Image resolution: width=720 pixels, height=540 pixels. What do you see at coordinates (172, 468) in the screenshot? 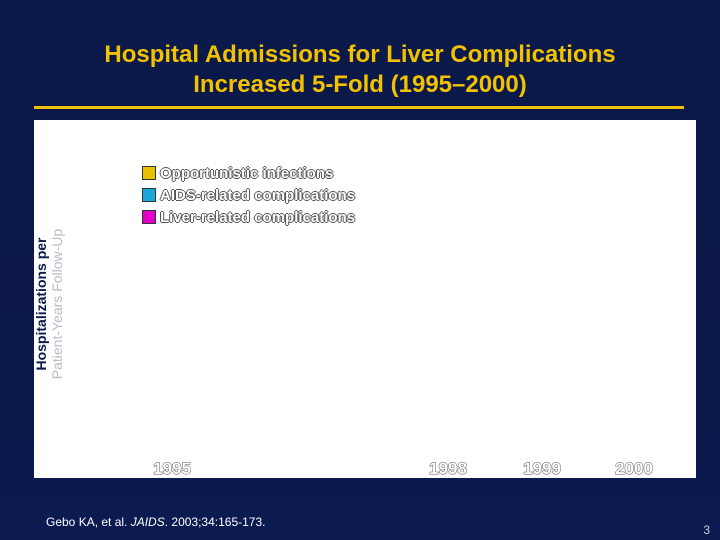
I see `x-tick-label-1995: 1995` at bounding box center [172, 468].